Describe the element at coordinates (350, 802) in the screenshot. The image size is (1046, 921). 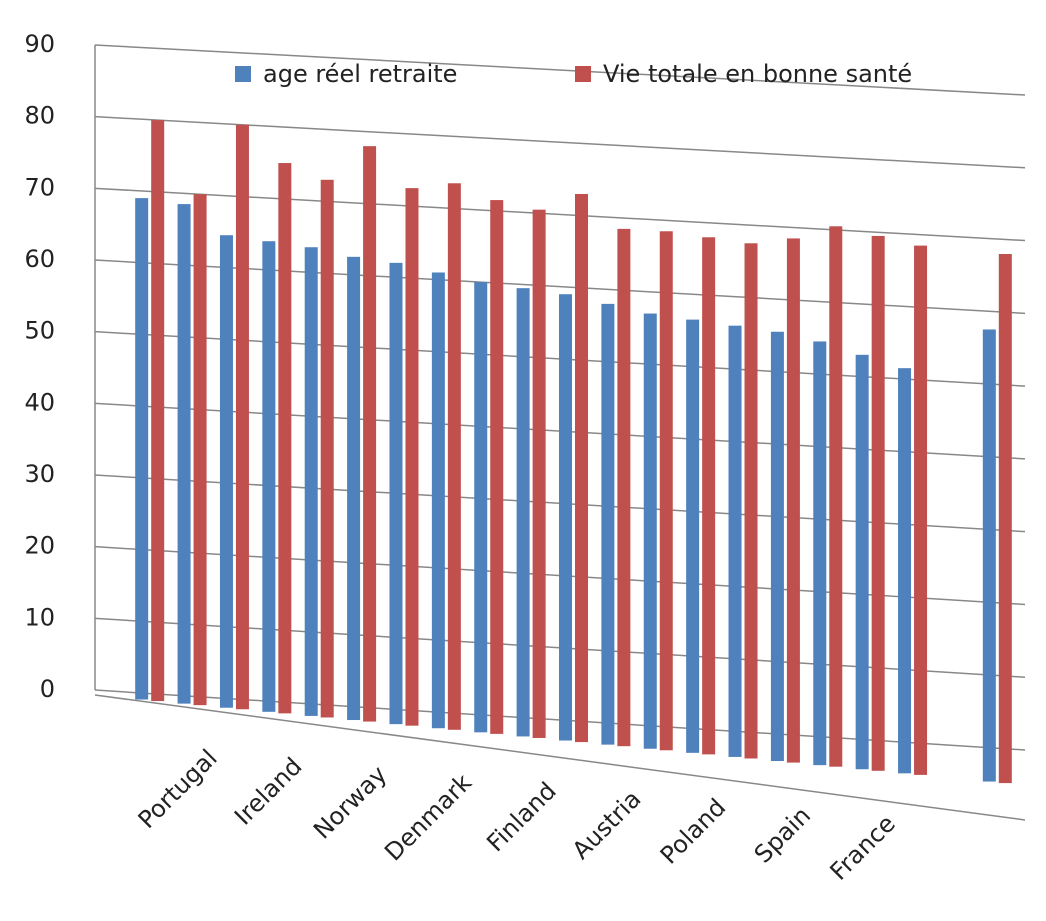
I see `x-tick-label: Norway` at that location.